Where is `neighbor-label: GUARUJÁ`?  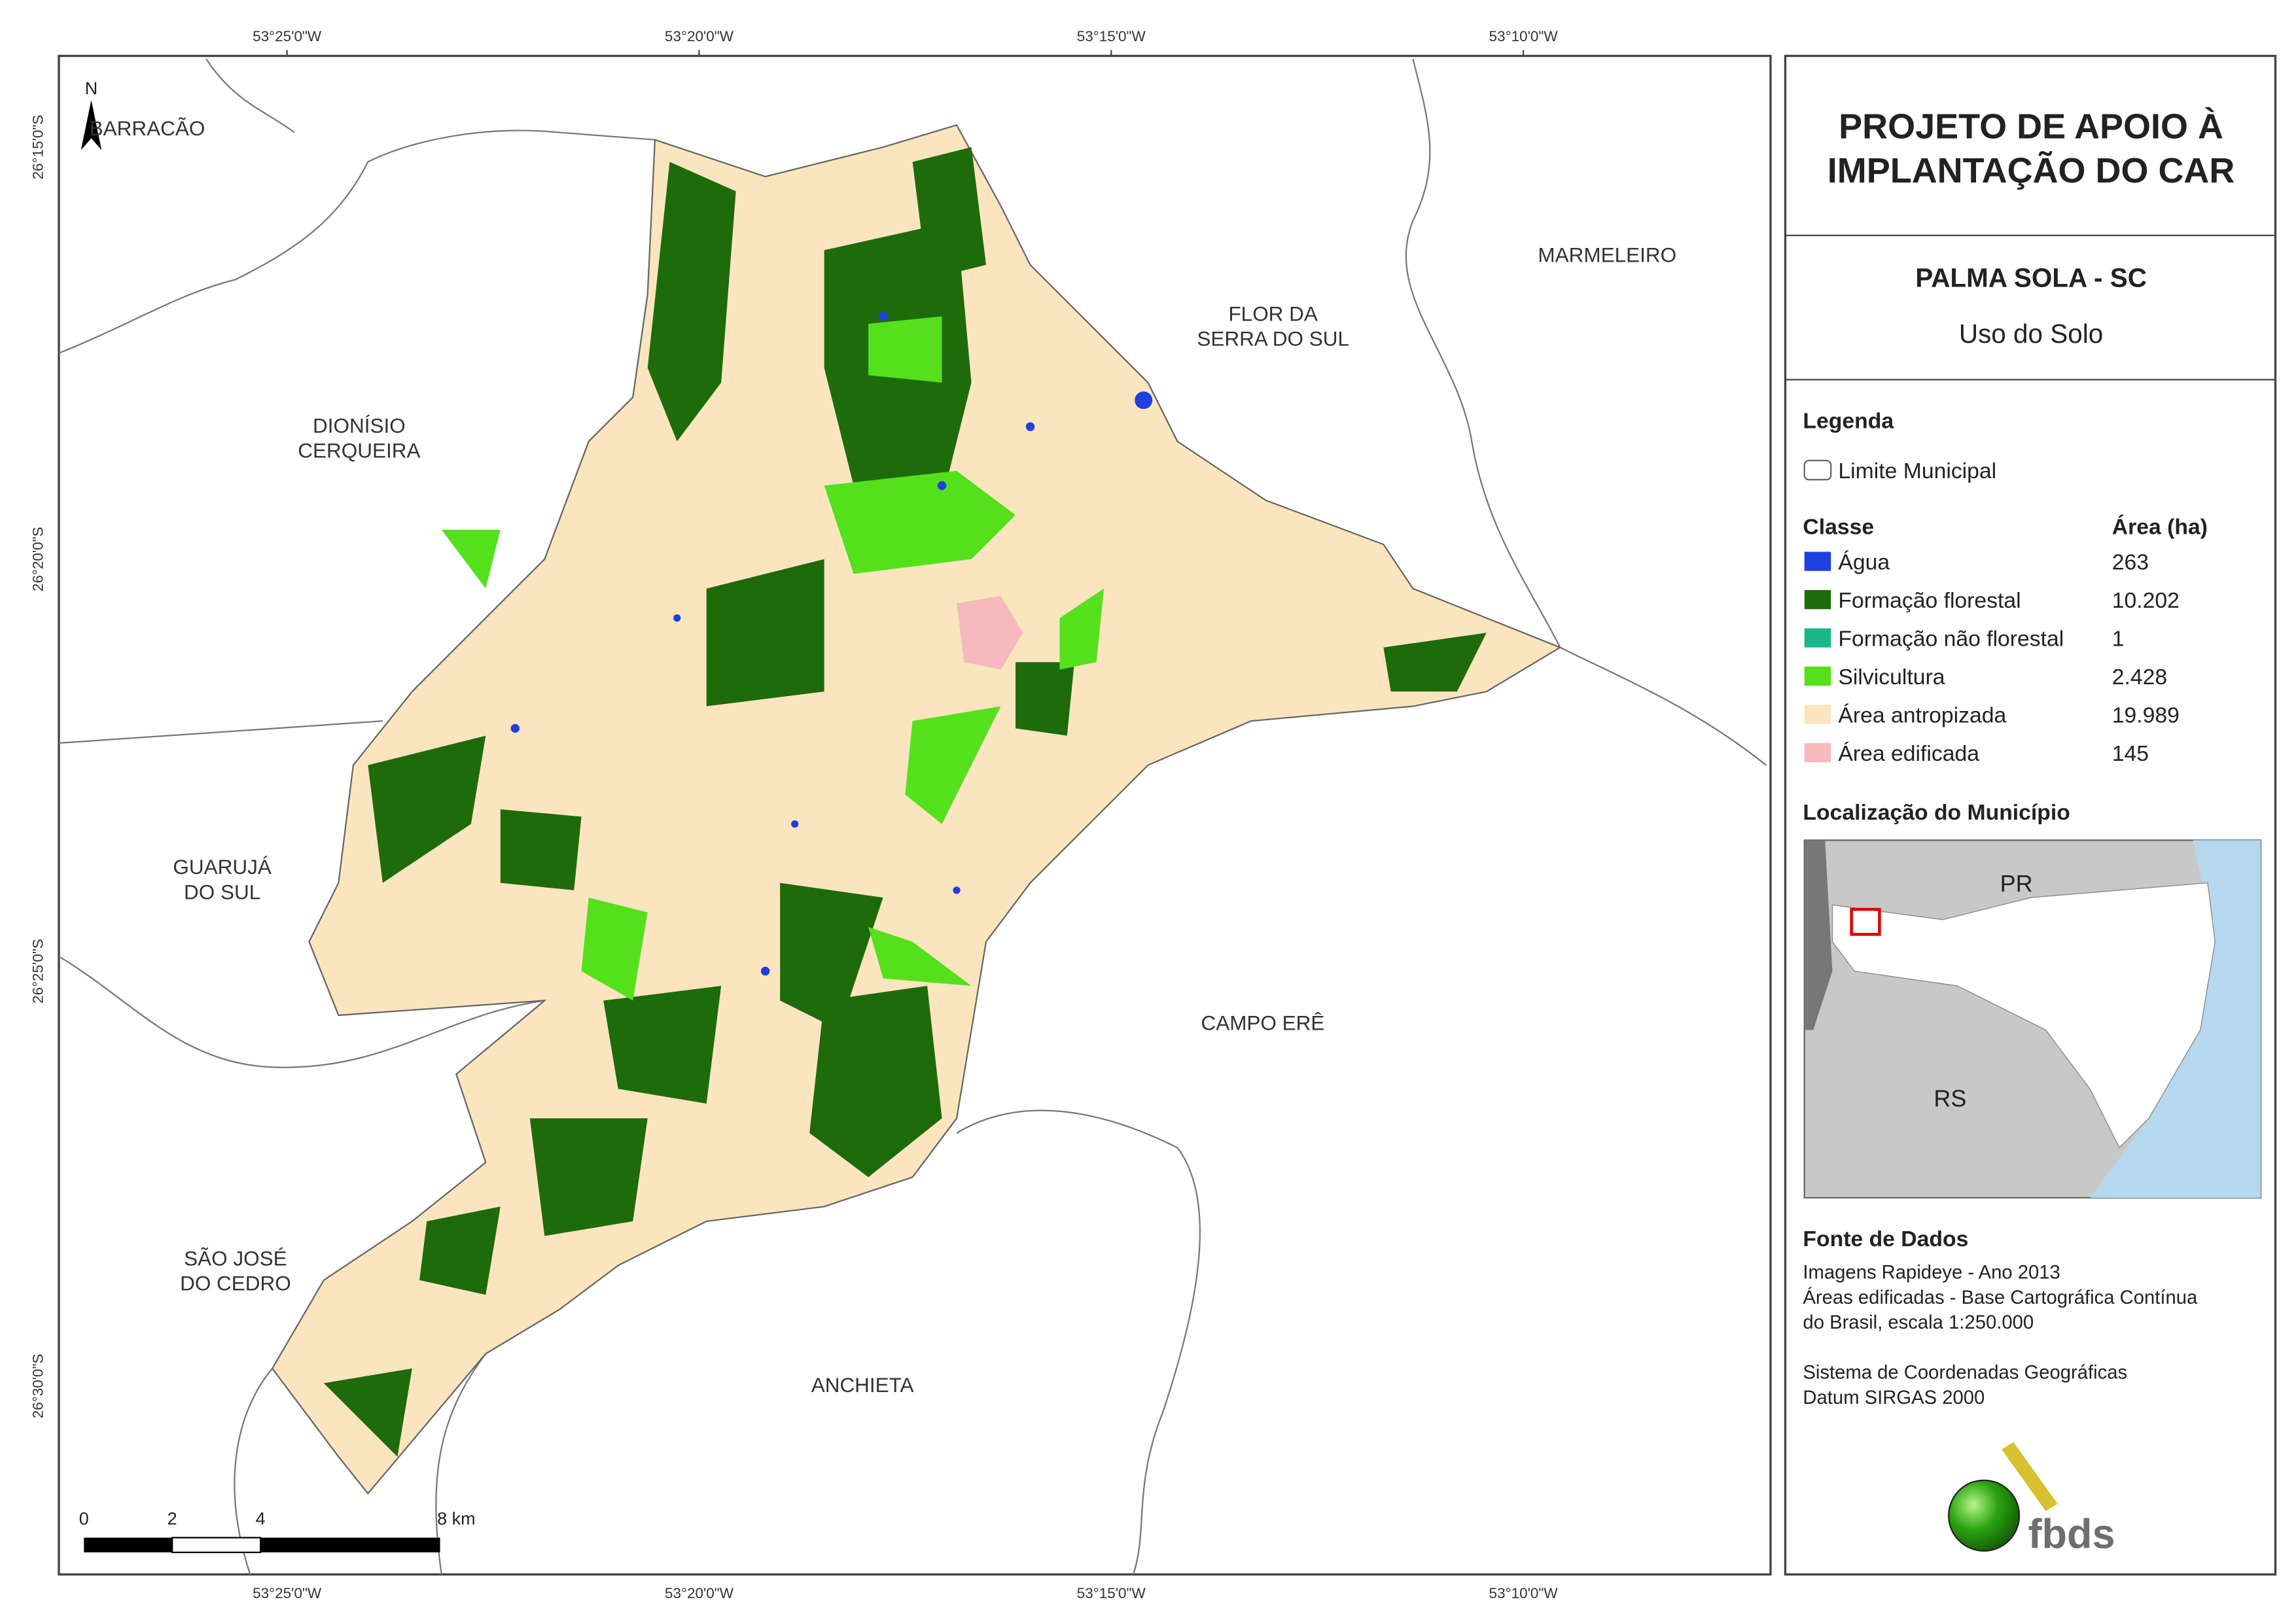 neighbor-label: GUARUJÁ is located at coordinates (222, 867).